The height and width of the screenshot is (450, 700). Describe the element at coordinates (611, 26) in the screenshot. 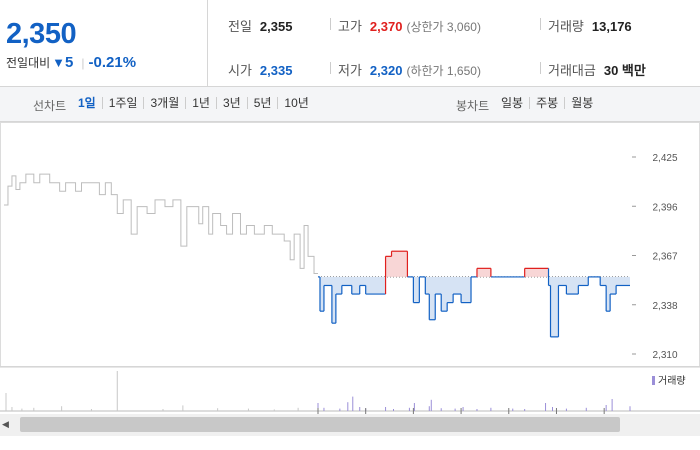

I see `stat-value: 13,176` at that location.